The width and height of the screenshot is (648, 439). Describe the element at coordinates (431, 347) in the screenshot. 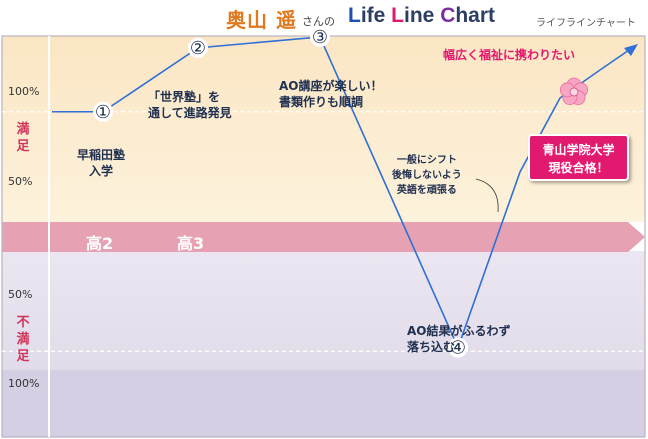

I see `annotation-line: 落ち込む` at that location.